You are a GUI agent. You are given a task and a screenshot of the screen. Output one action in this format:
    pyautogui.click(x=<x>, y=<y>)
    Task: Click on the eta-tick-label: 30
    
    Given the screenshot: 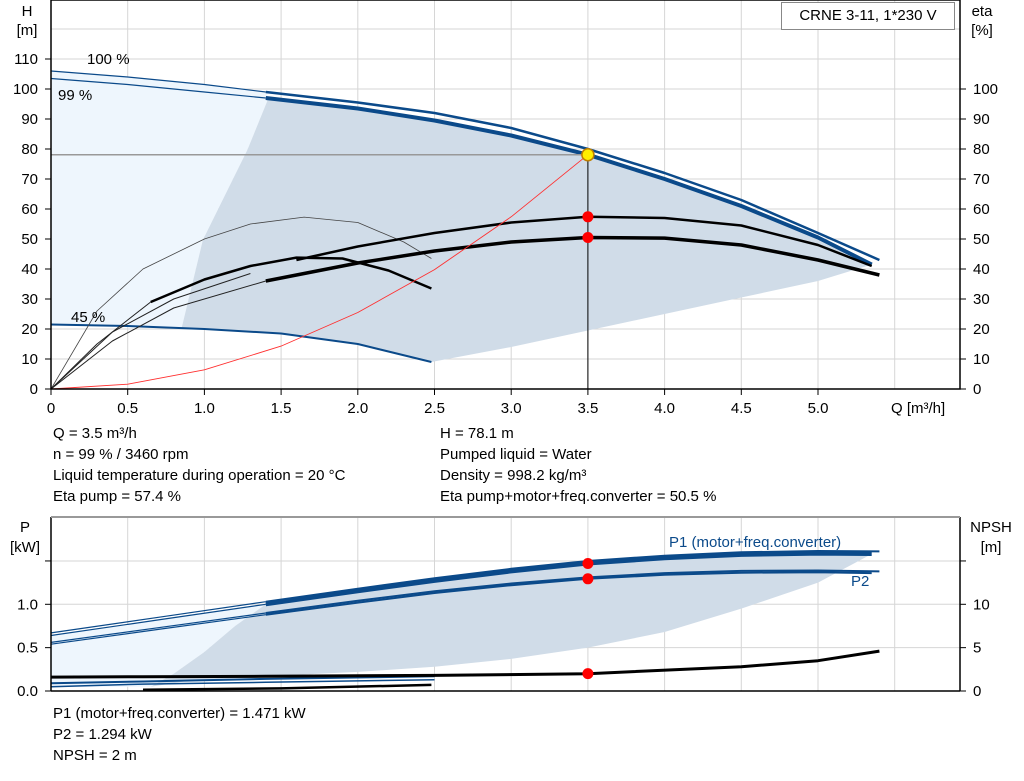 What is the action you would take?
    pyautogui.click(x=981, y=299)
    